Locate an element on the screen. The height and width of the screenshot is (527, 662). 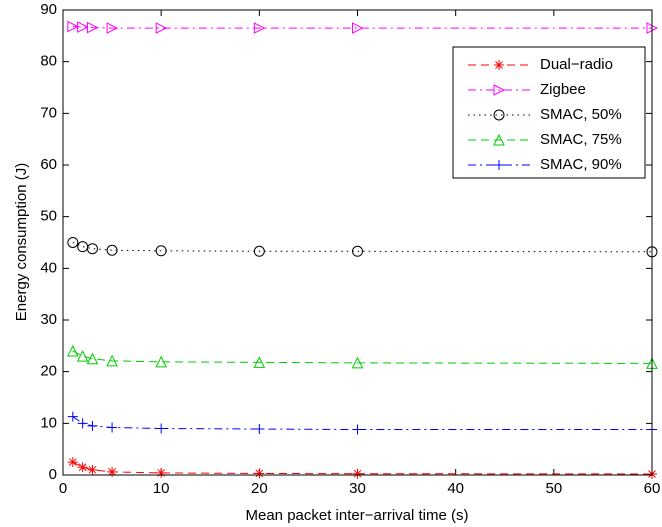
x-axis-label: Mean packet inter−arrival time (s) is located at coordinates (357, 515).